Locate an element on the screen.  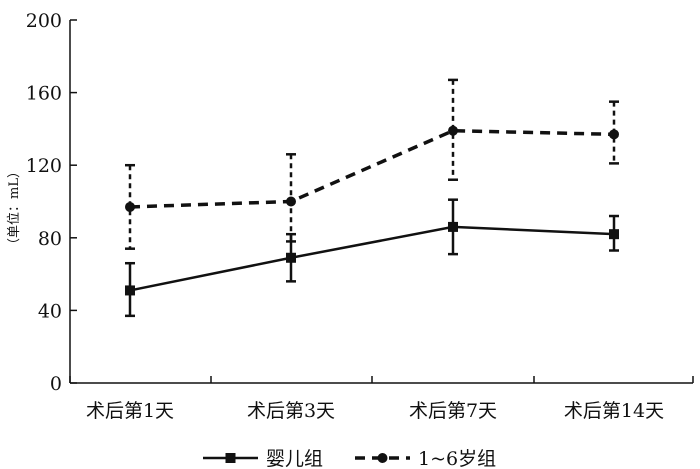
x-tick-label: 术后第7天 is located at coordinates (453, 411).